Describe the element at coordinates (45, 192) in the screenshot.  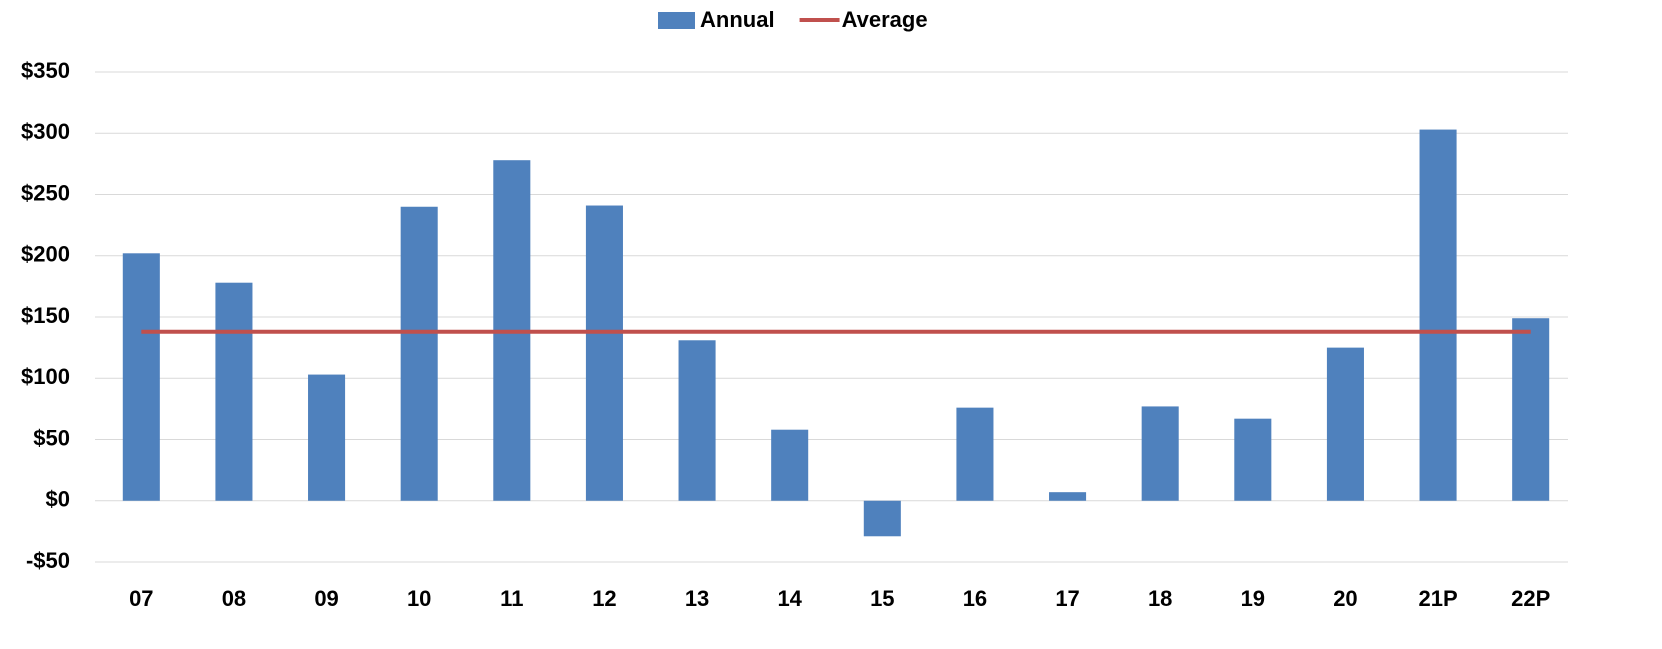
I see `y-tick-label: $250` at that location.